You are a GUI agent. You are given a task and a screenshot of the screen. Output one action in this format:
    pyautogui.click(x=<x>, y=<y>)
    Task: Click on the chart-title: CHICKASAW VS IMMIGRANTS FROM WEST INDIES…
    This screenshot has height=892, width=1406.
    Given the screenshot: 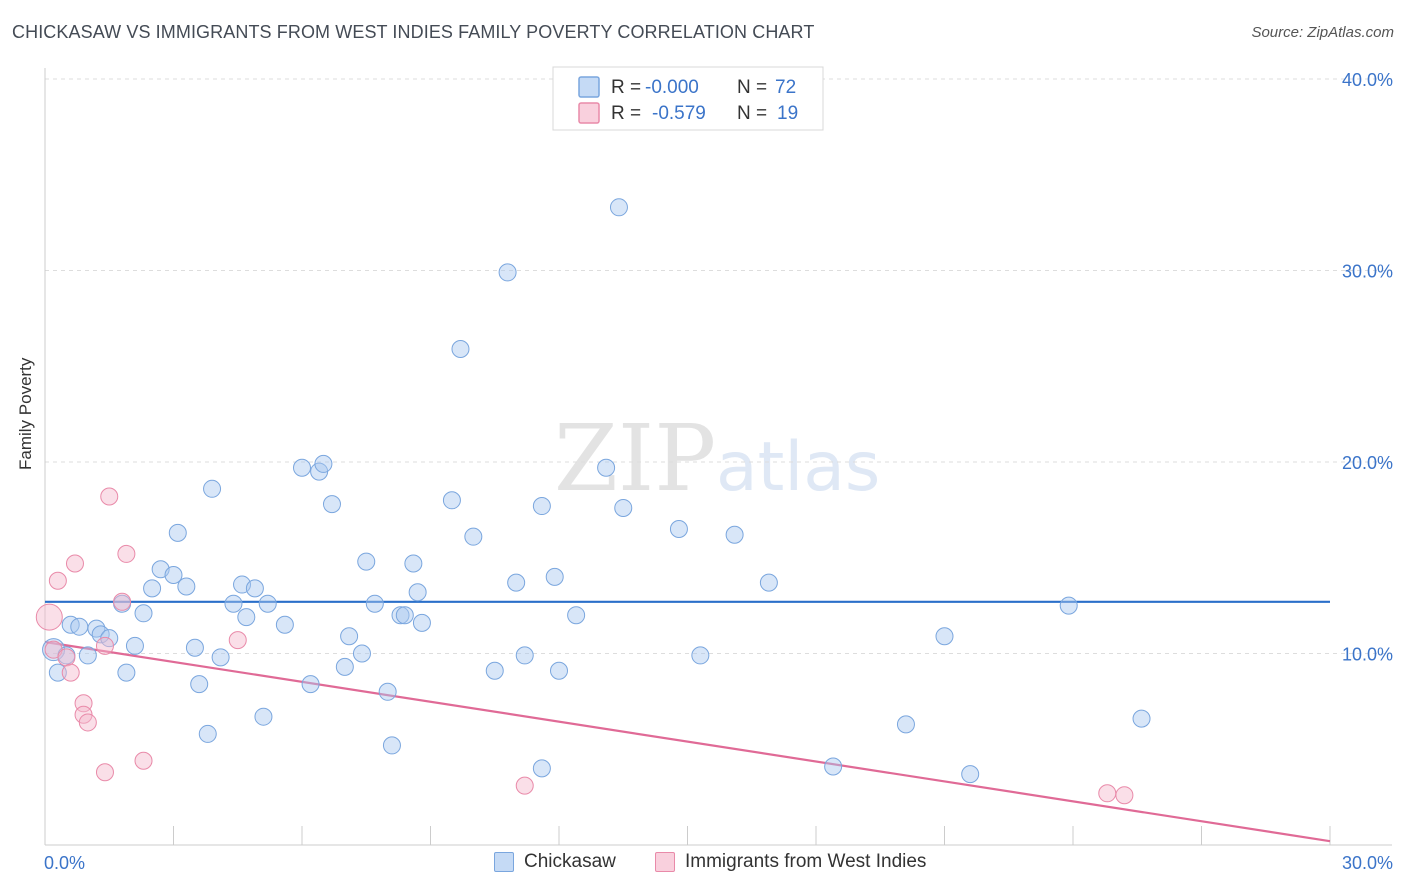 What is the action you would take?
    pyautogui.click(x=413, y=32)
    